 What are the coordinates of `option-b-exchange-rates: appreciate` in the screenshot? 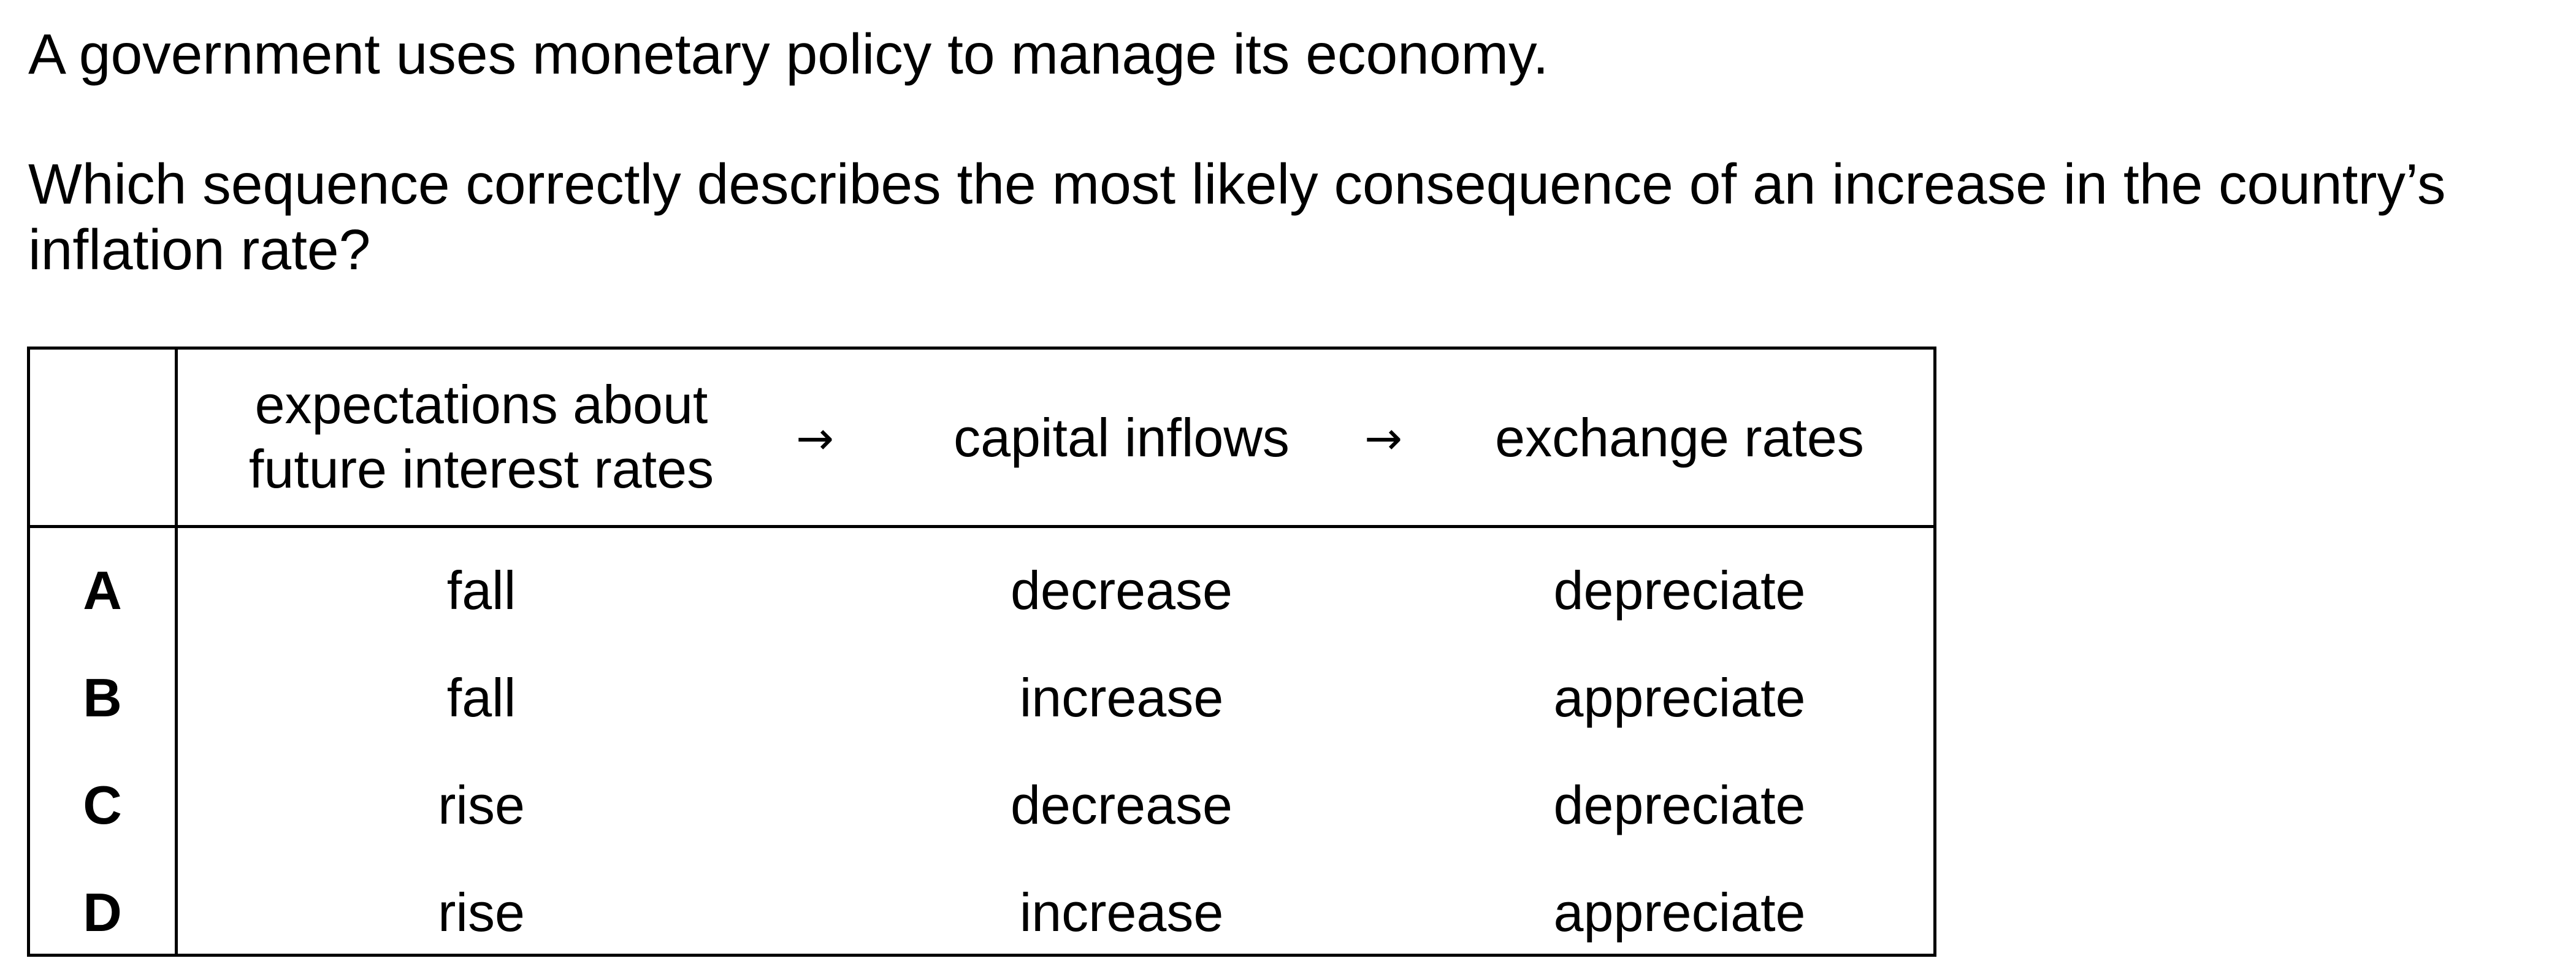 It's located at (1679, 697).